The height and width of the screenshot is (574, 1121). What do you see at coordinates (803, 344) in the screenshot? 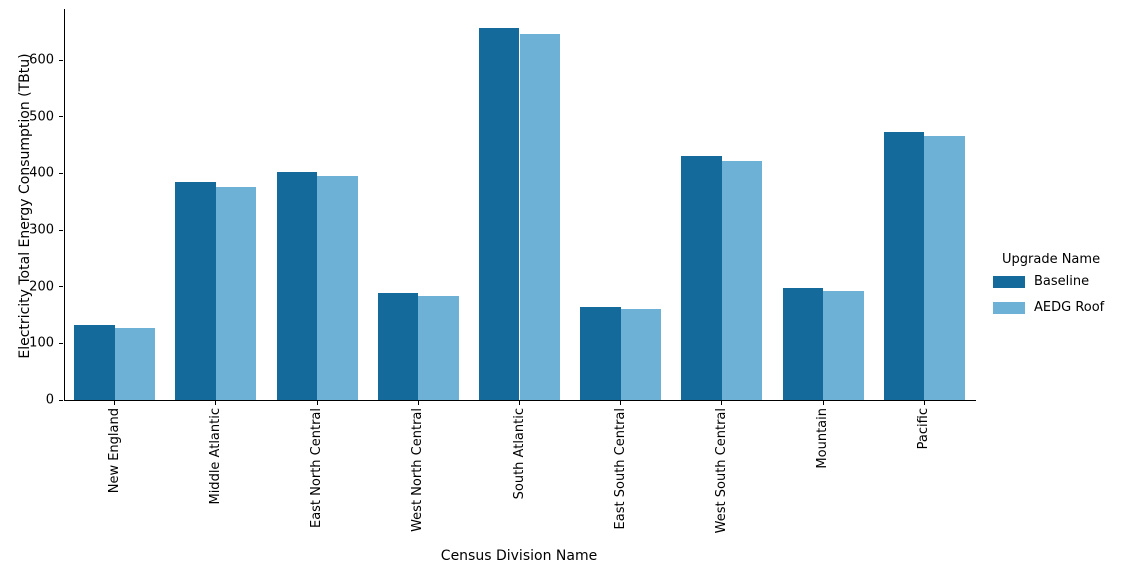
I see `bar-baseline-mountain` at bounding box center [803, 344].